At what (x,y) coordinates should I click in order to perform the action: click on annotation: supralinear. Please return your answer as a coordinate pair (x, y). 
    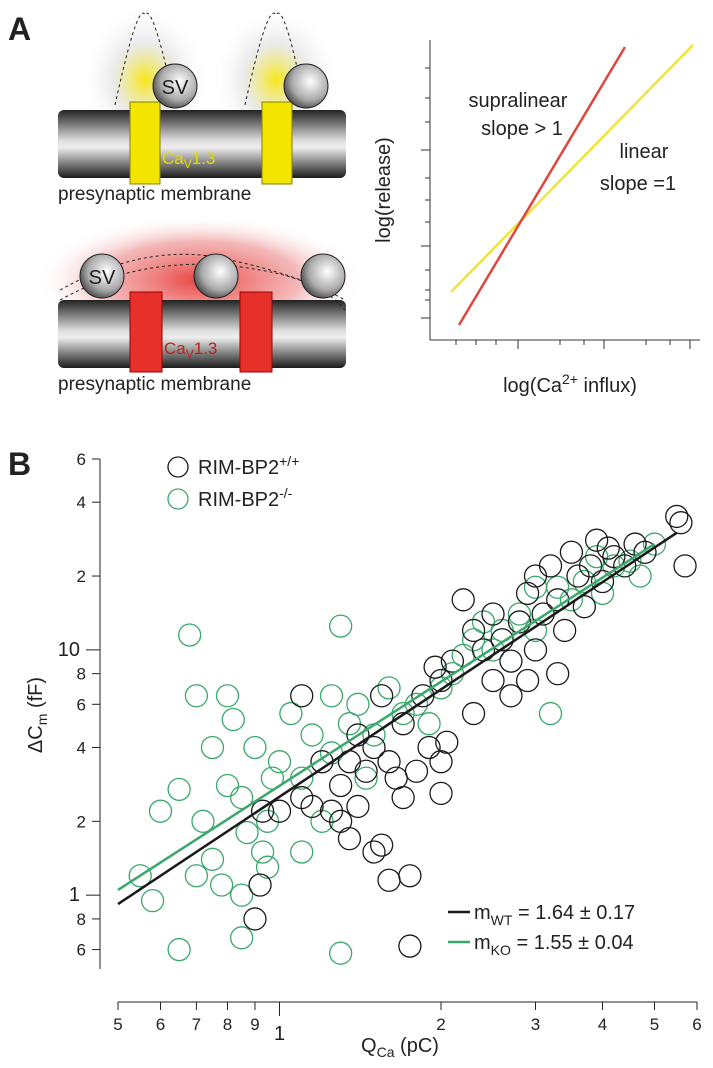
    Looking at the image, I should click on (518, 101).